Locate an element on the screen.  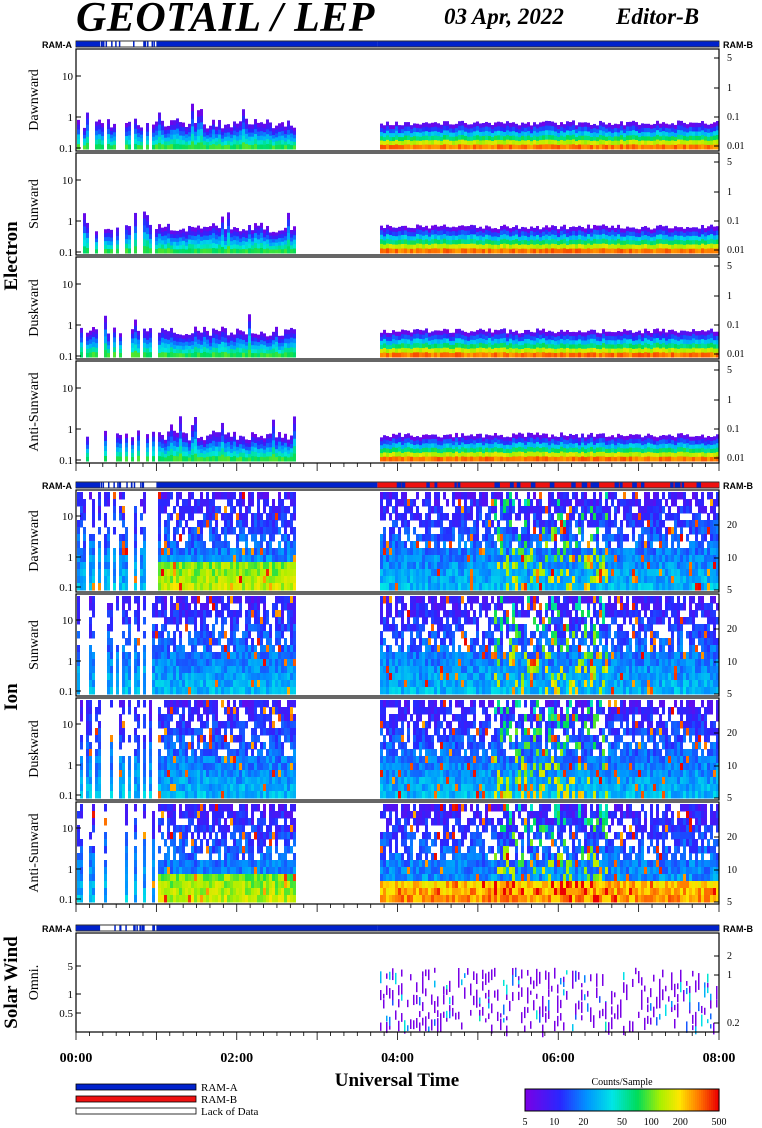
y-tick-label-right: 5 is located at coordinates (729, 162).